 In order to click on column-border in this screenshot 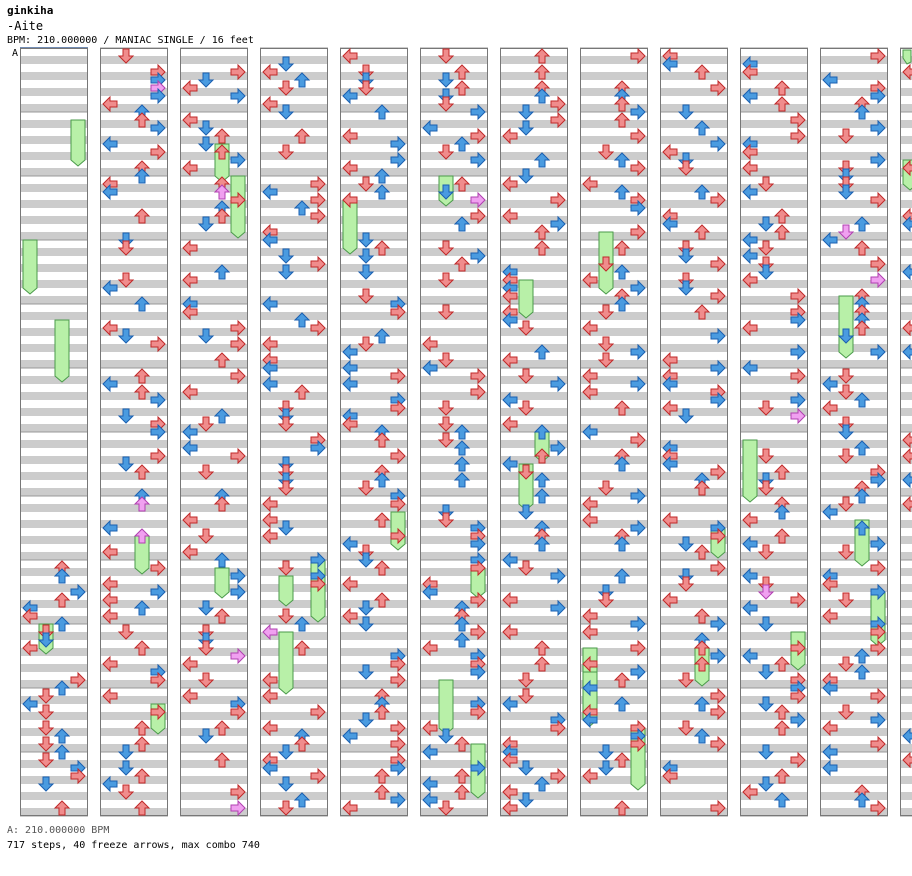, I will do `click(694, 432)`.